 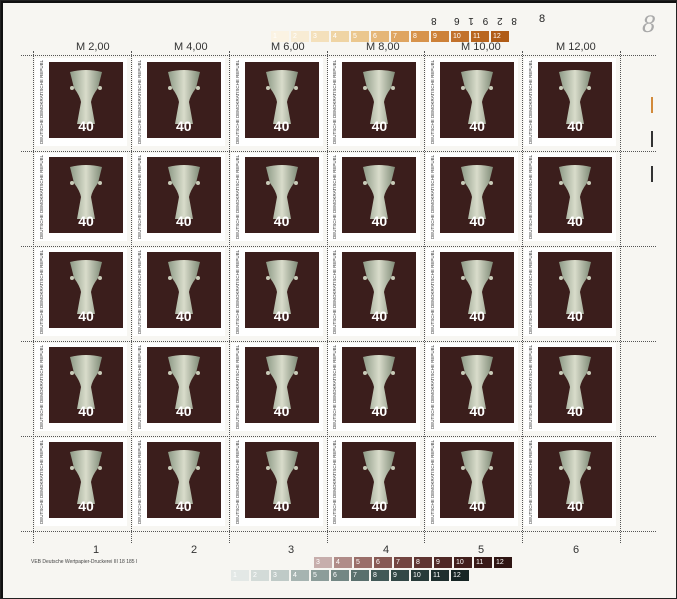 I want to click on margin-value-label: M 12,00, so click(x=576, y=47).